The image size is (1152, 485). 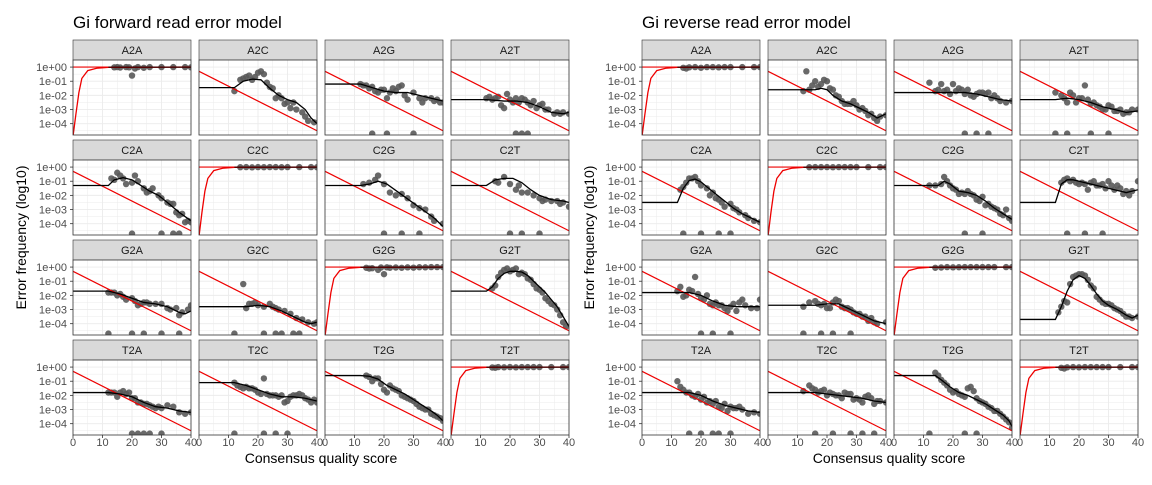 I want to click on facet-strip-label: T2A, so click(x=701, y=351).